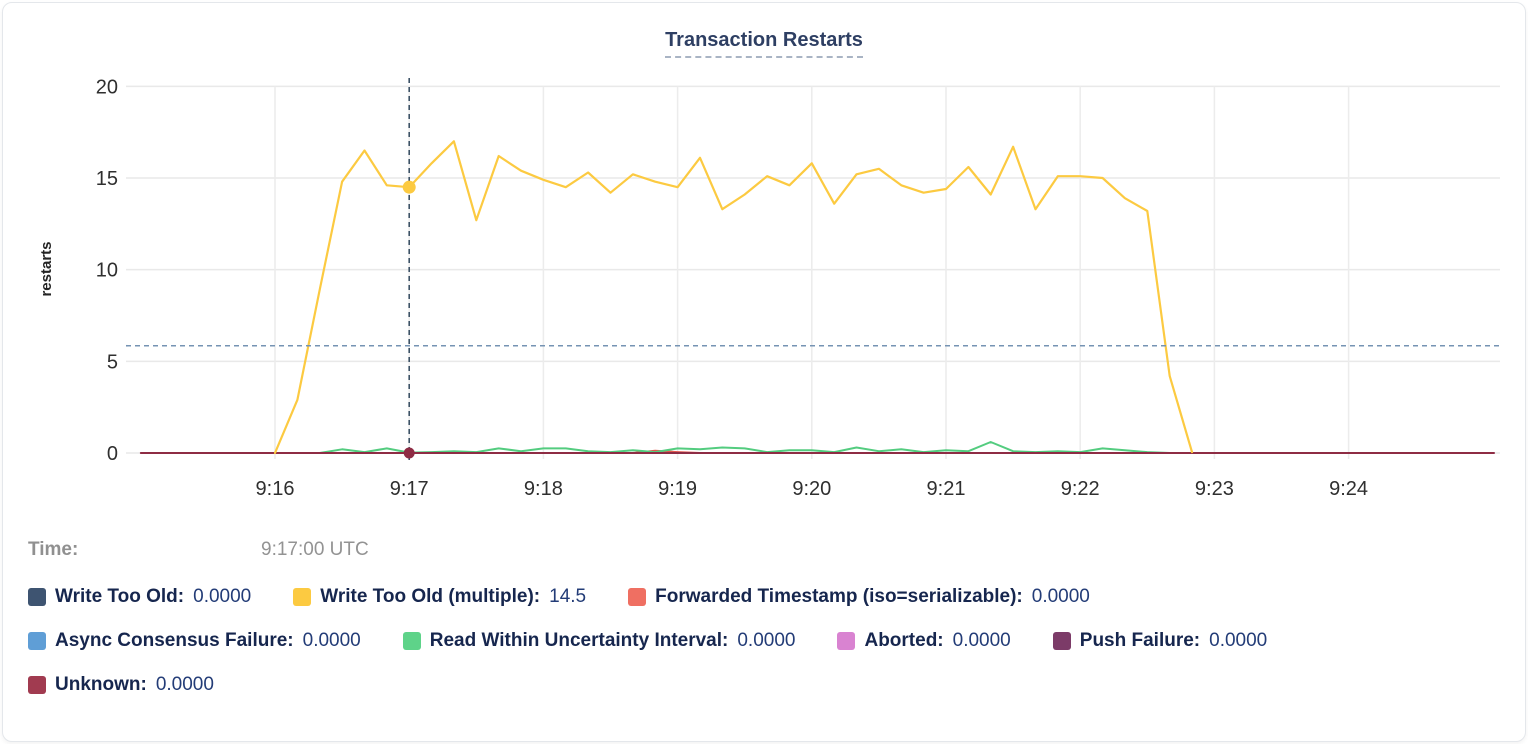 The image size is (1528, 744). Describe the element at coordinates (768, 685) in the screenshot. I see `legend-row: Unknown: 0.0000` at that location.